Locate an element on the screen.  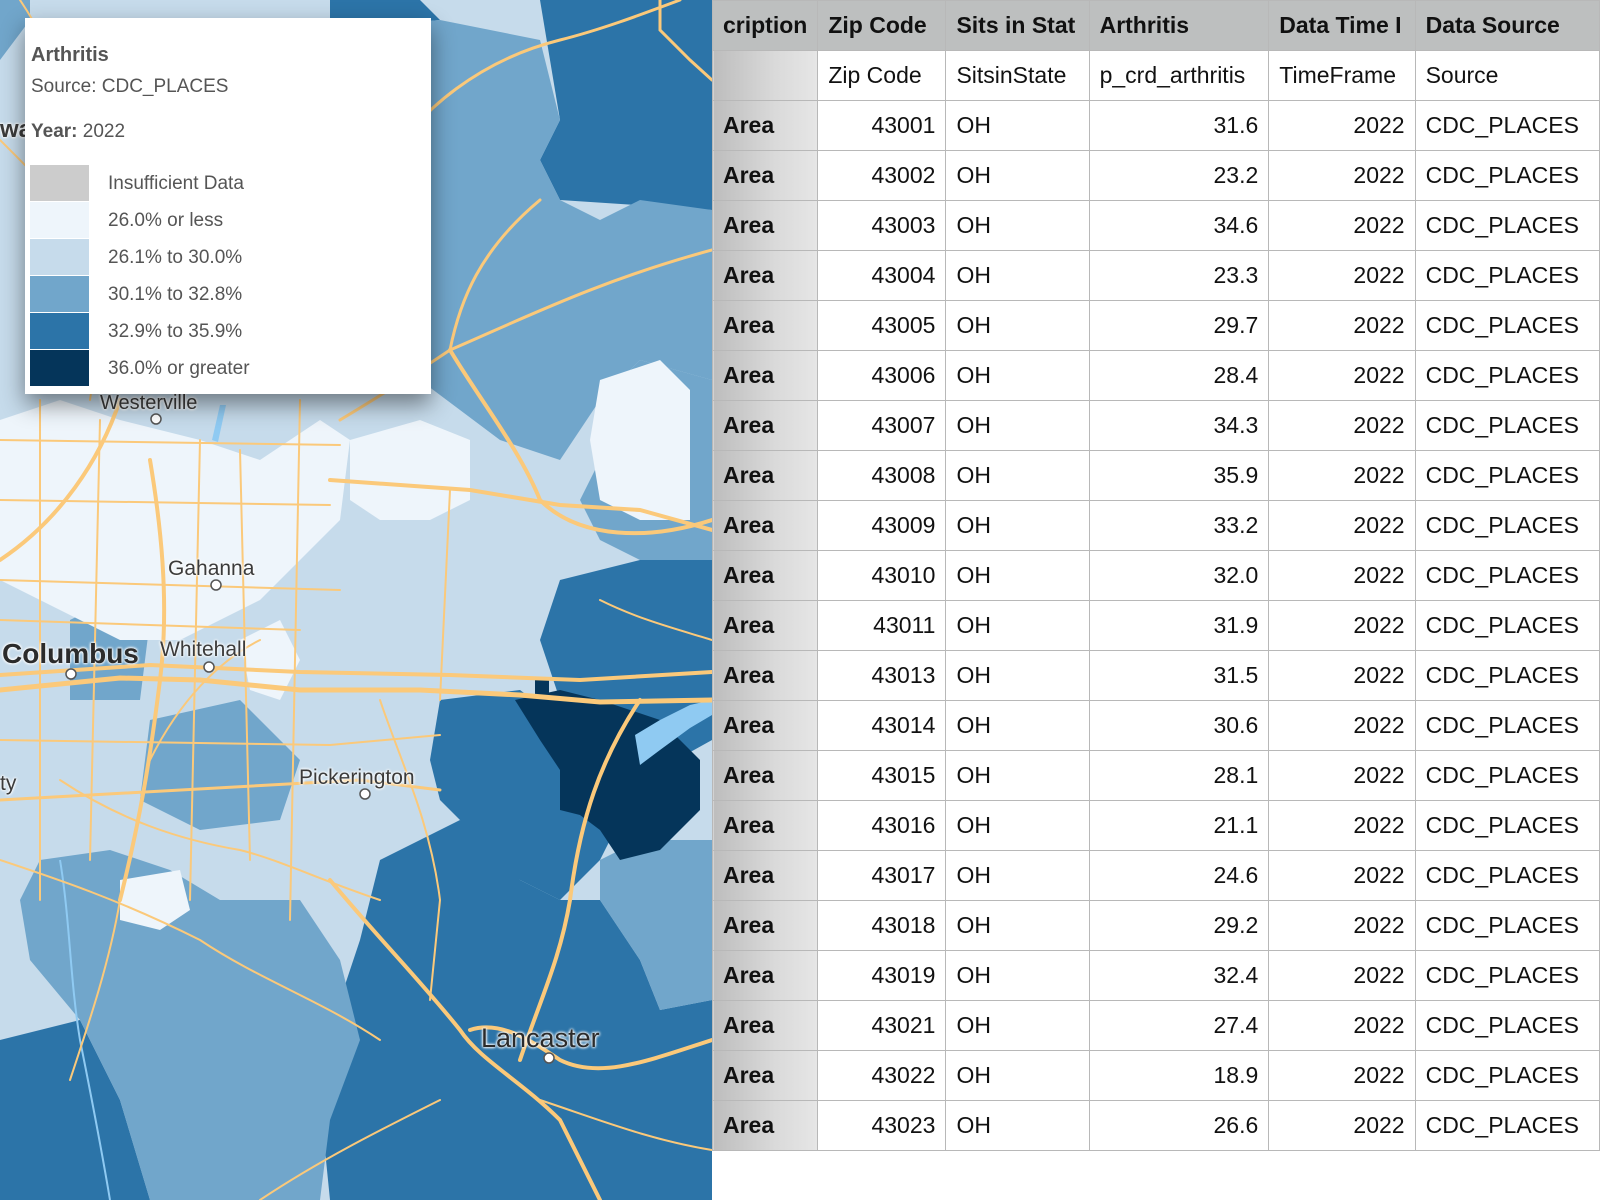
table-row: Area 43006 OH 28.4 2022 CDC_PLACES is located at coordinates (1156, 375).